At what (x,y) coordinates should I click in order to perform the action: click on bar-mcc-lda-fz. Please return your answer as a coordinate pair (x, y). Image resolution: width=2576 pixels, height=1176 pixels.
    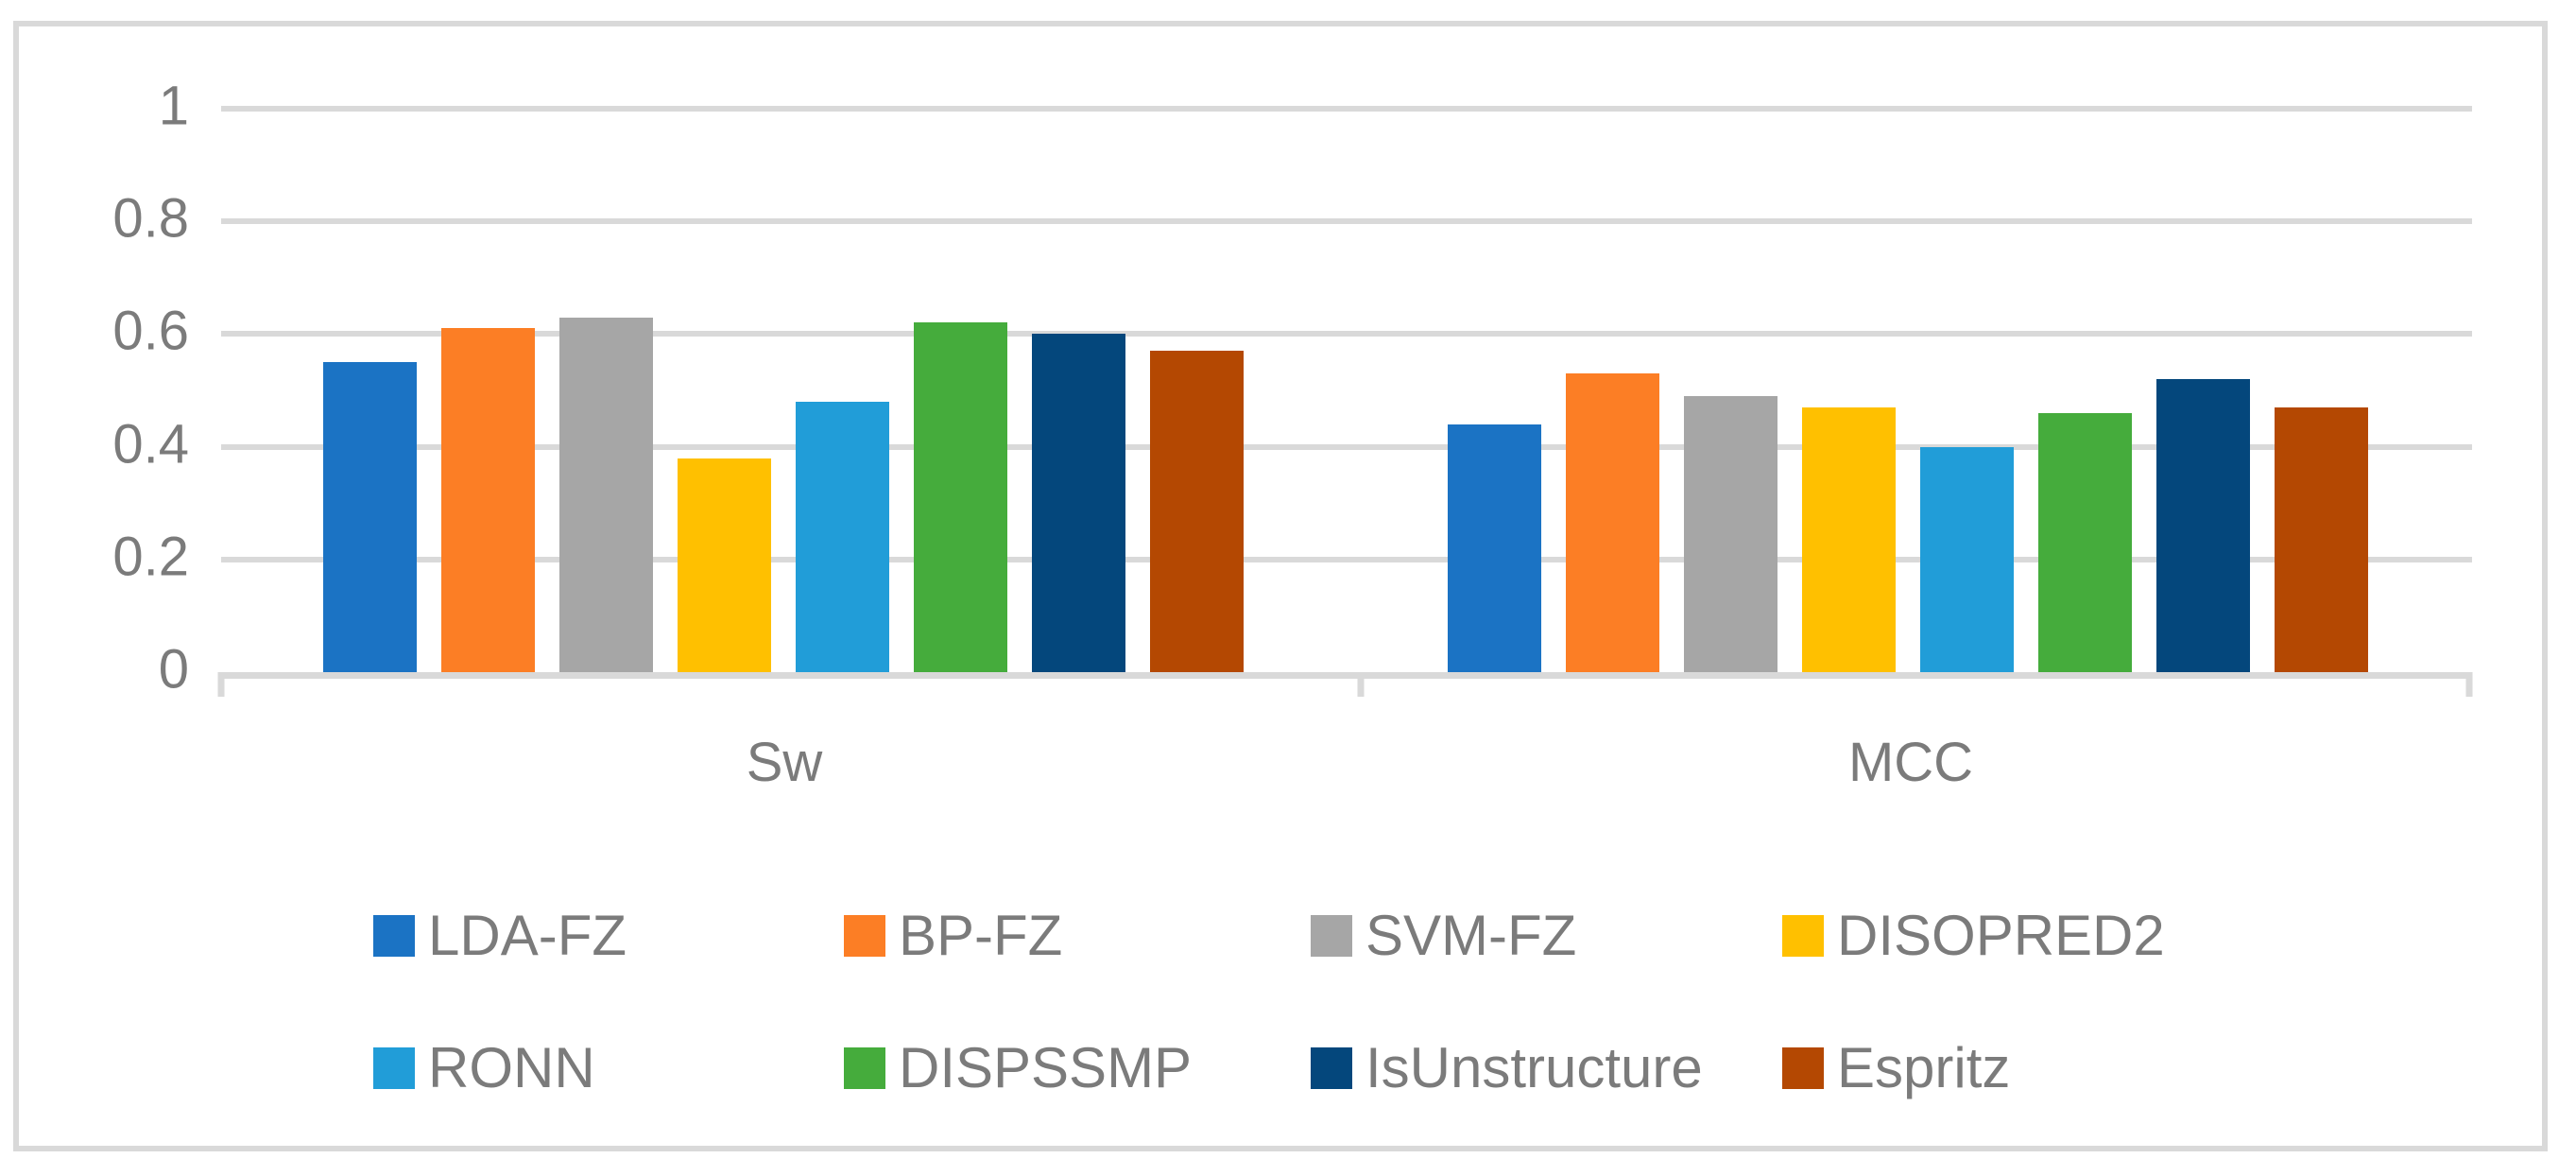
    Looking at the image, I should click on (1494, 548).